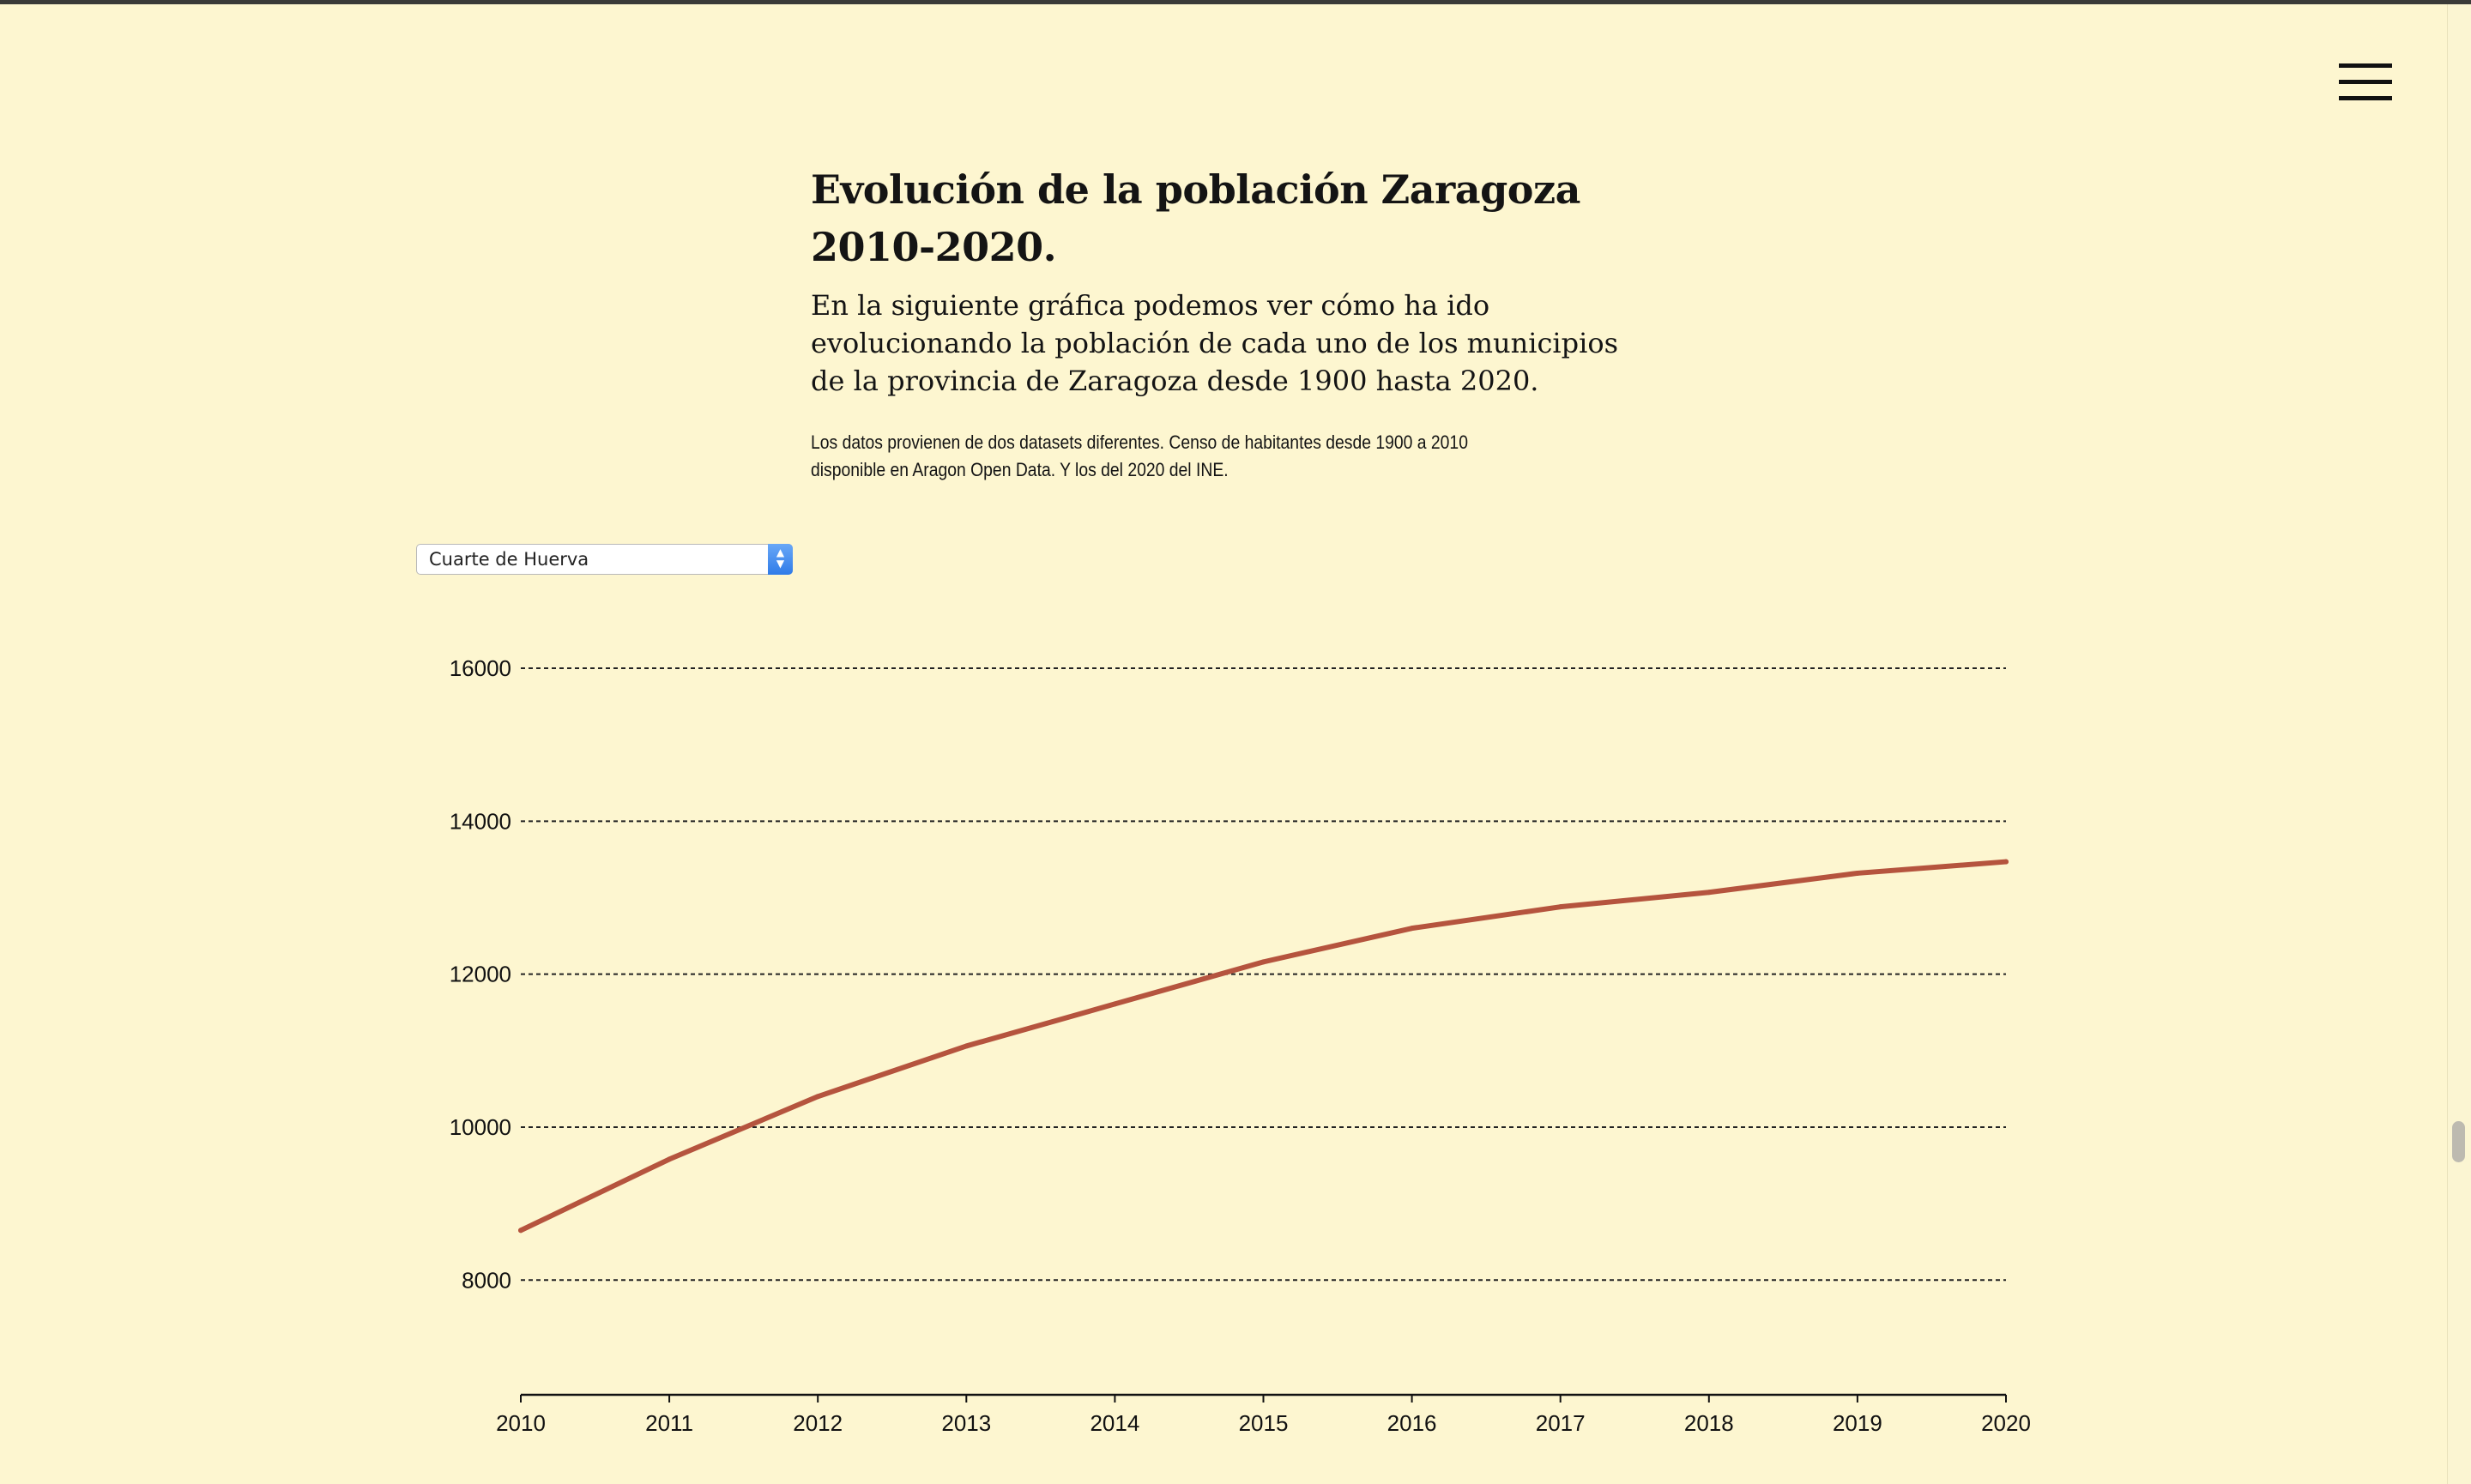  What do you see at coordinates (480, 974) in the screenshot?
I see `y-tick-label: 12000` at bounding box center [480, 974].